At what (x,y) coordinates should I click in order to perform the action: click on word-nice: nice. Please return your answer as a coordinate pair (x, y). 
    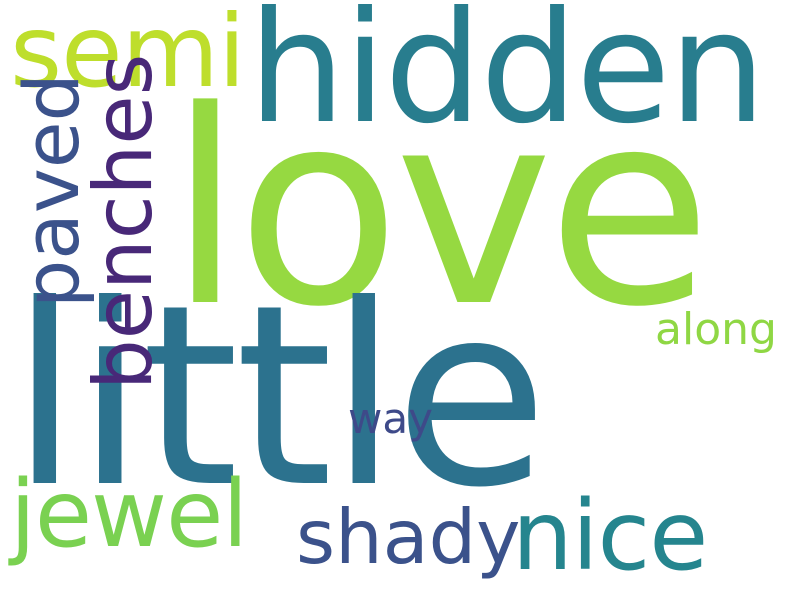
    Looking at the image, I should click on (610, 536).